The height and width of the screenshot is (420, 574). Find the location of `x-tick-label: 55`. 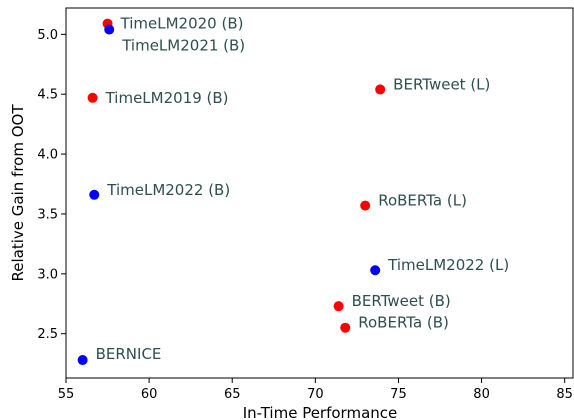

x-tick-label: 55 is located at coordinates (66, 394).